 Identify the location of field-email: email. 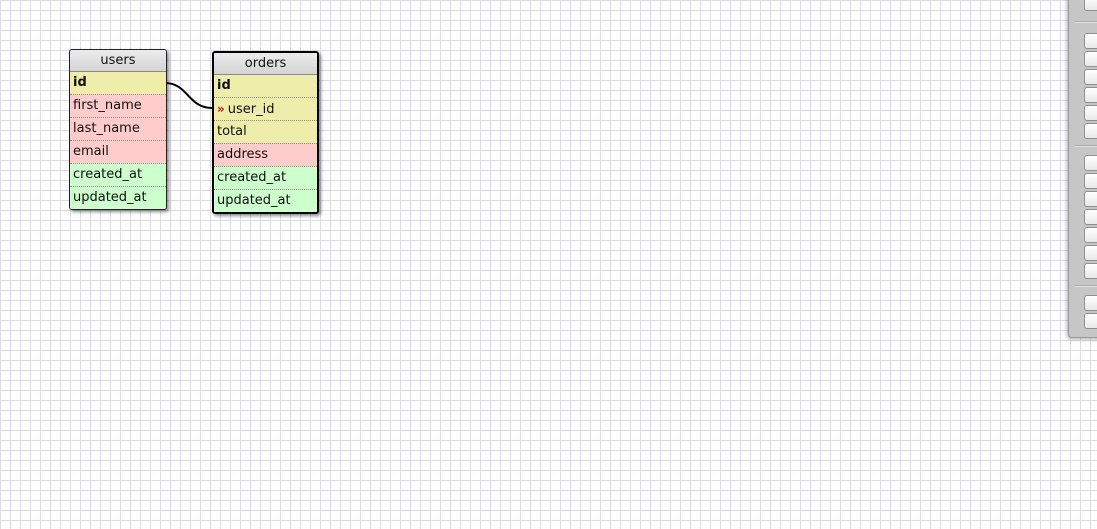
(118, 151).